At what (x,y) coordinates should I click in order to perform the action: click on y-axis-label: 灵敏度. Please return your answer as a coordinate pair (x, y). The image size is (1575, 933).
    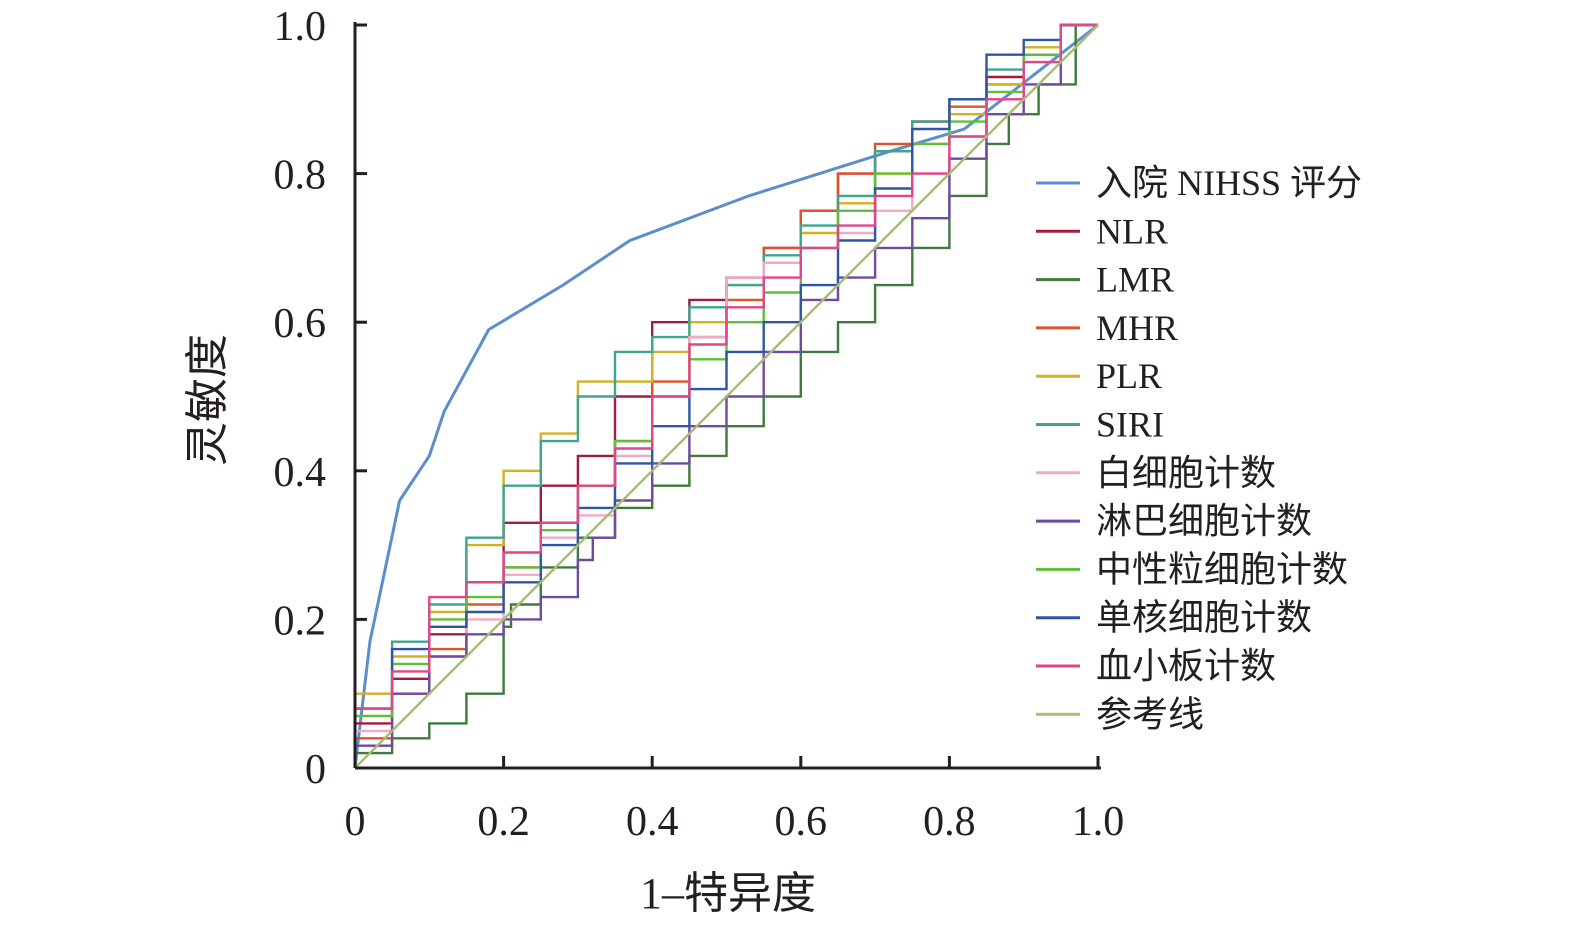
    Looking at the image, I should click on (207, 400).